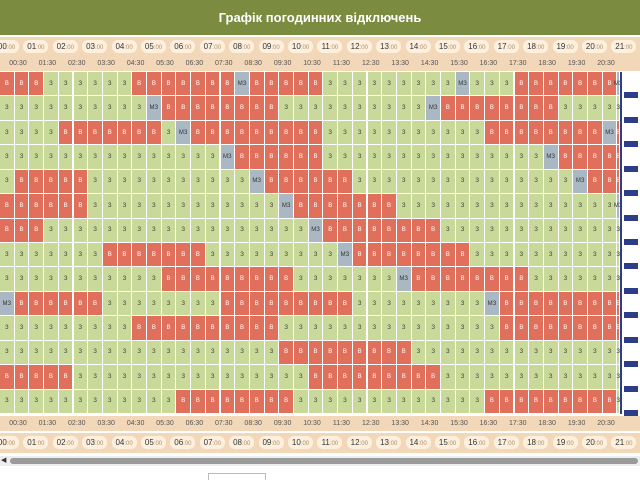  Describe the element at coordinates (242, 442) in the screenshot. I see `bottom-hour-label: 08:00` at that location.